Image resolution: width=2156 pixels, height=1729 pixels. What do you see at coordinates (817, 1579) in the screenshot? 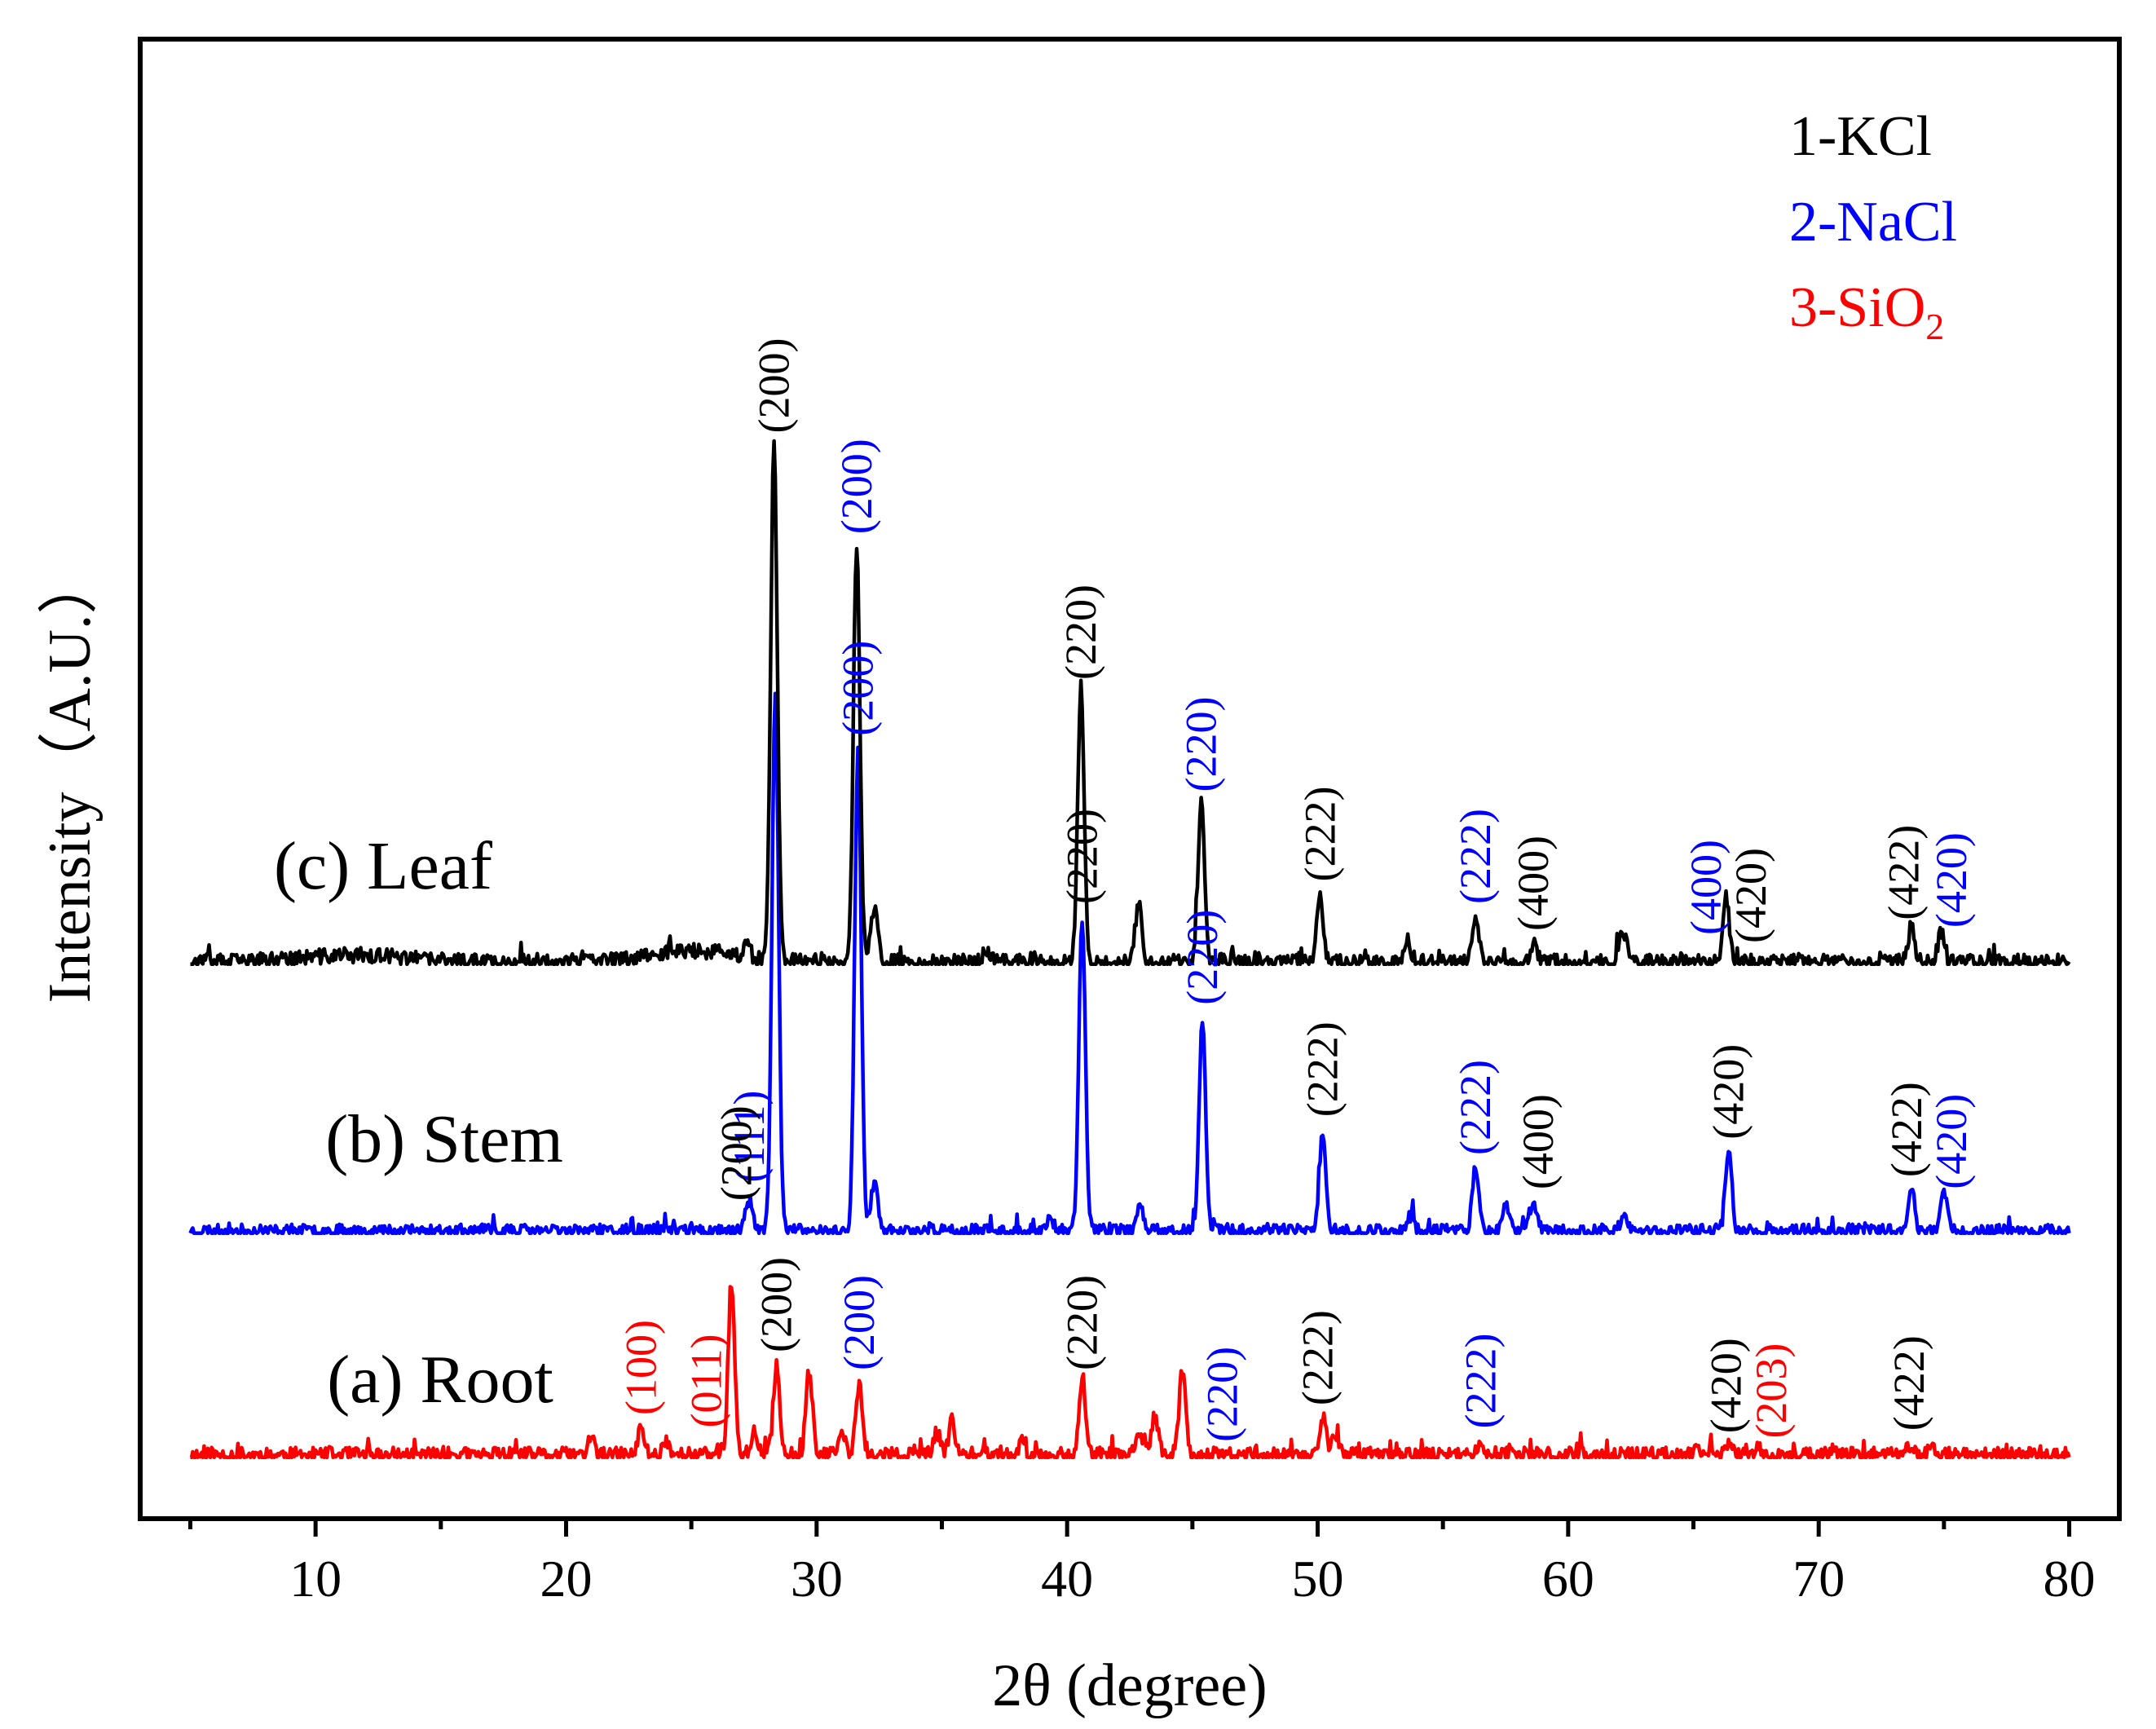
I see `x-tick-label: 30` at bounding box center [817, 1579].